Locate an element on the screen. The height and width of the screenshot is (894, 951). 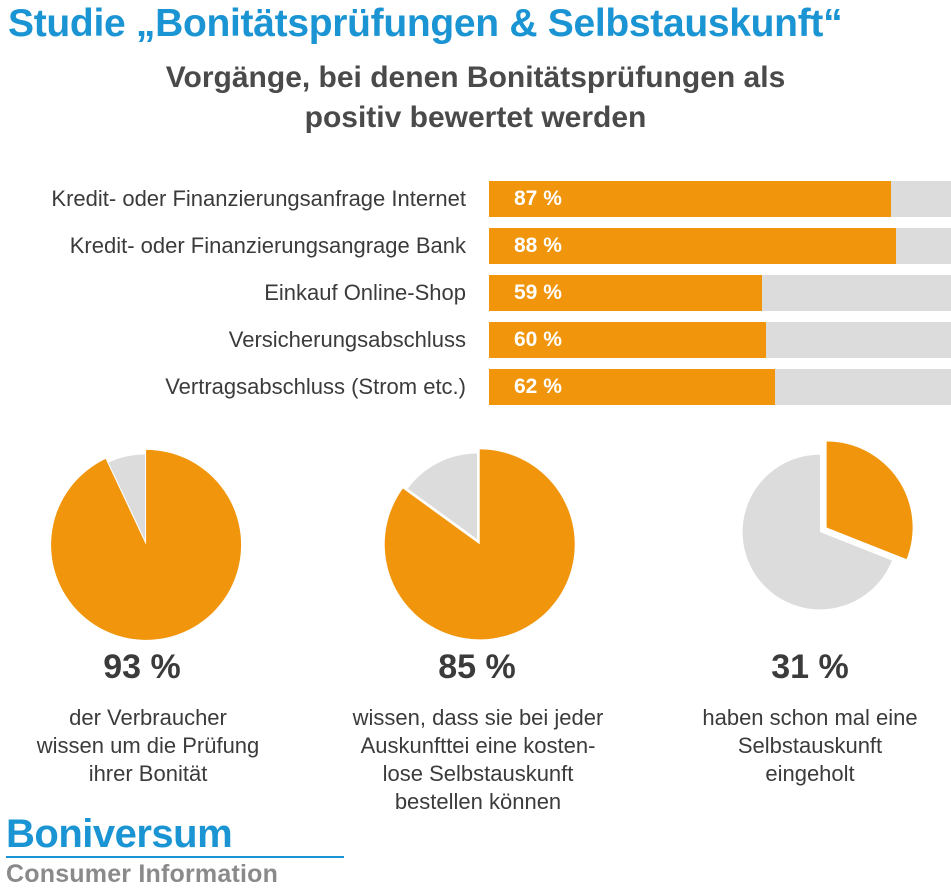
pie-value-label: 85 % is located at coordinates (477, 667).